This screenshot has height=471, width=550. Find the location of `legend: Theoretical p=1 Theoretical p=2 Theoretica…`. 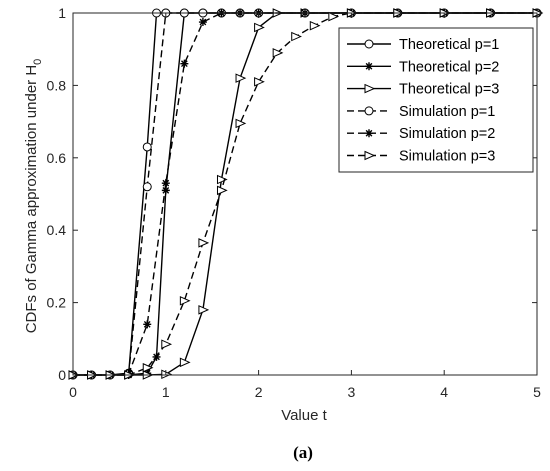

legend: Theoretical p=1 Theoretical p=2 Theoretica… is located at coordinates (436, 100).